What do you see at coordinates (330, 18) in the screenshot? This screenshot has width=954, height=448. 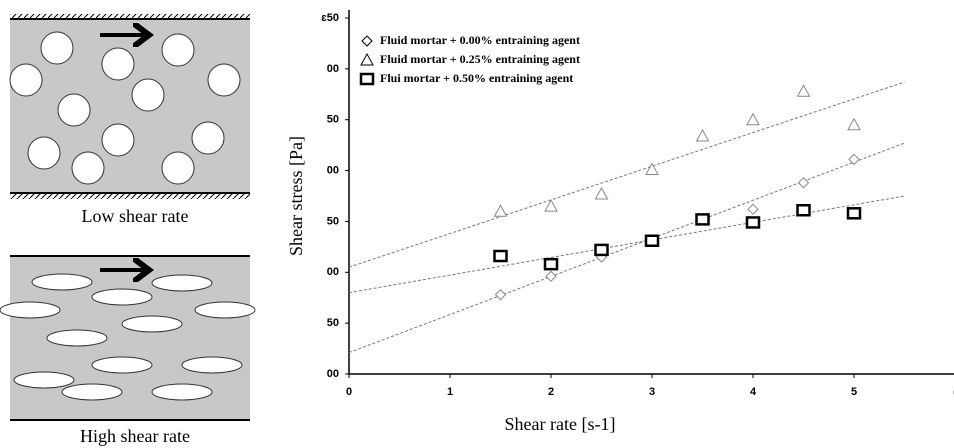 I see `y-tick-label: ɛ50` at bounding box center [330, 18].